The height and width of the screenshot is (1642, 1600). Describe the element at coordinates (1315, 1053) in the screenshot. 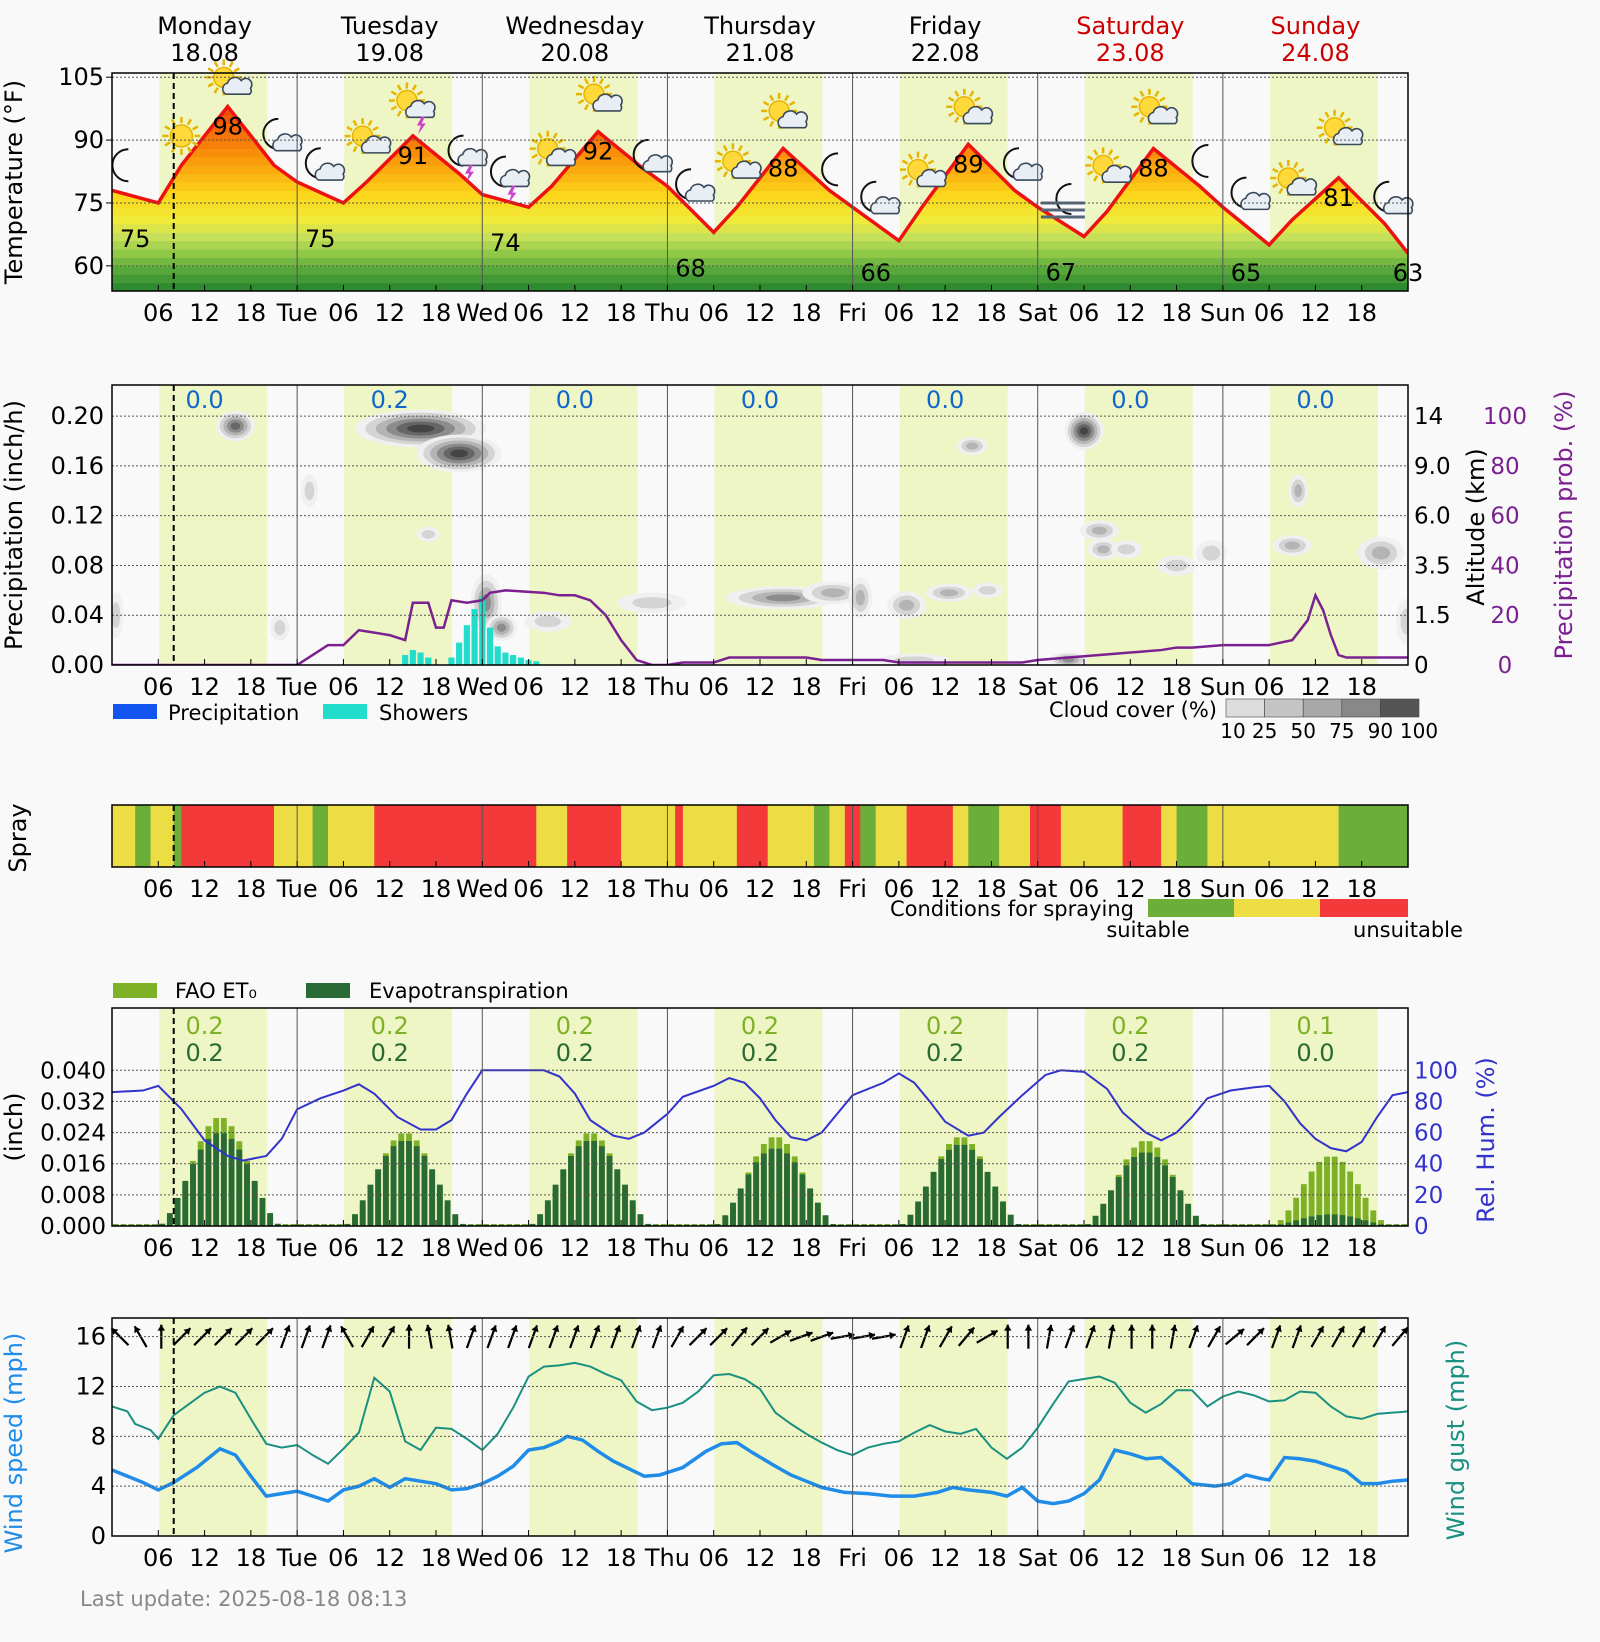

I see `daily-evap-total: 0.0` at that location.